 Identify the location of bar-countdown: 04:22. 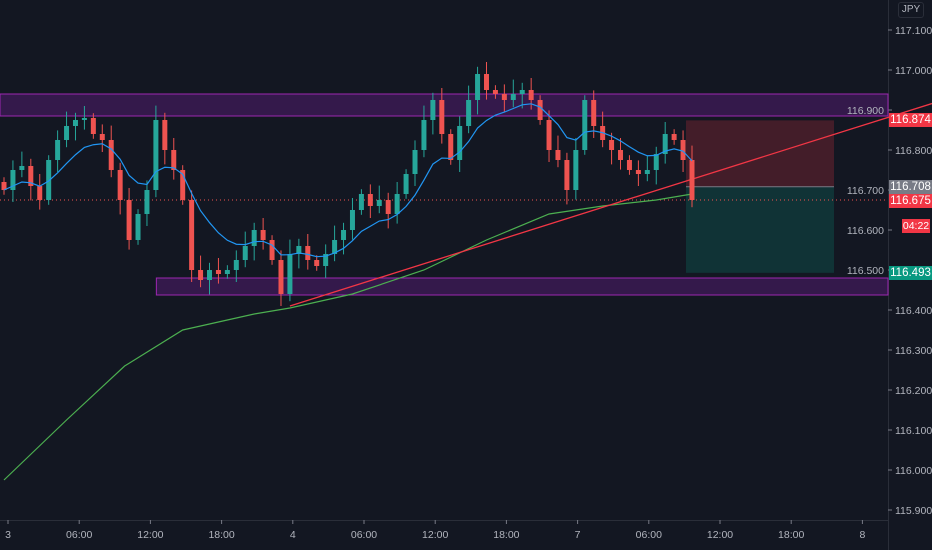
(916, 226).